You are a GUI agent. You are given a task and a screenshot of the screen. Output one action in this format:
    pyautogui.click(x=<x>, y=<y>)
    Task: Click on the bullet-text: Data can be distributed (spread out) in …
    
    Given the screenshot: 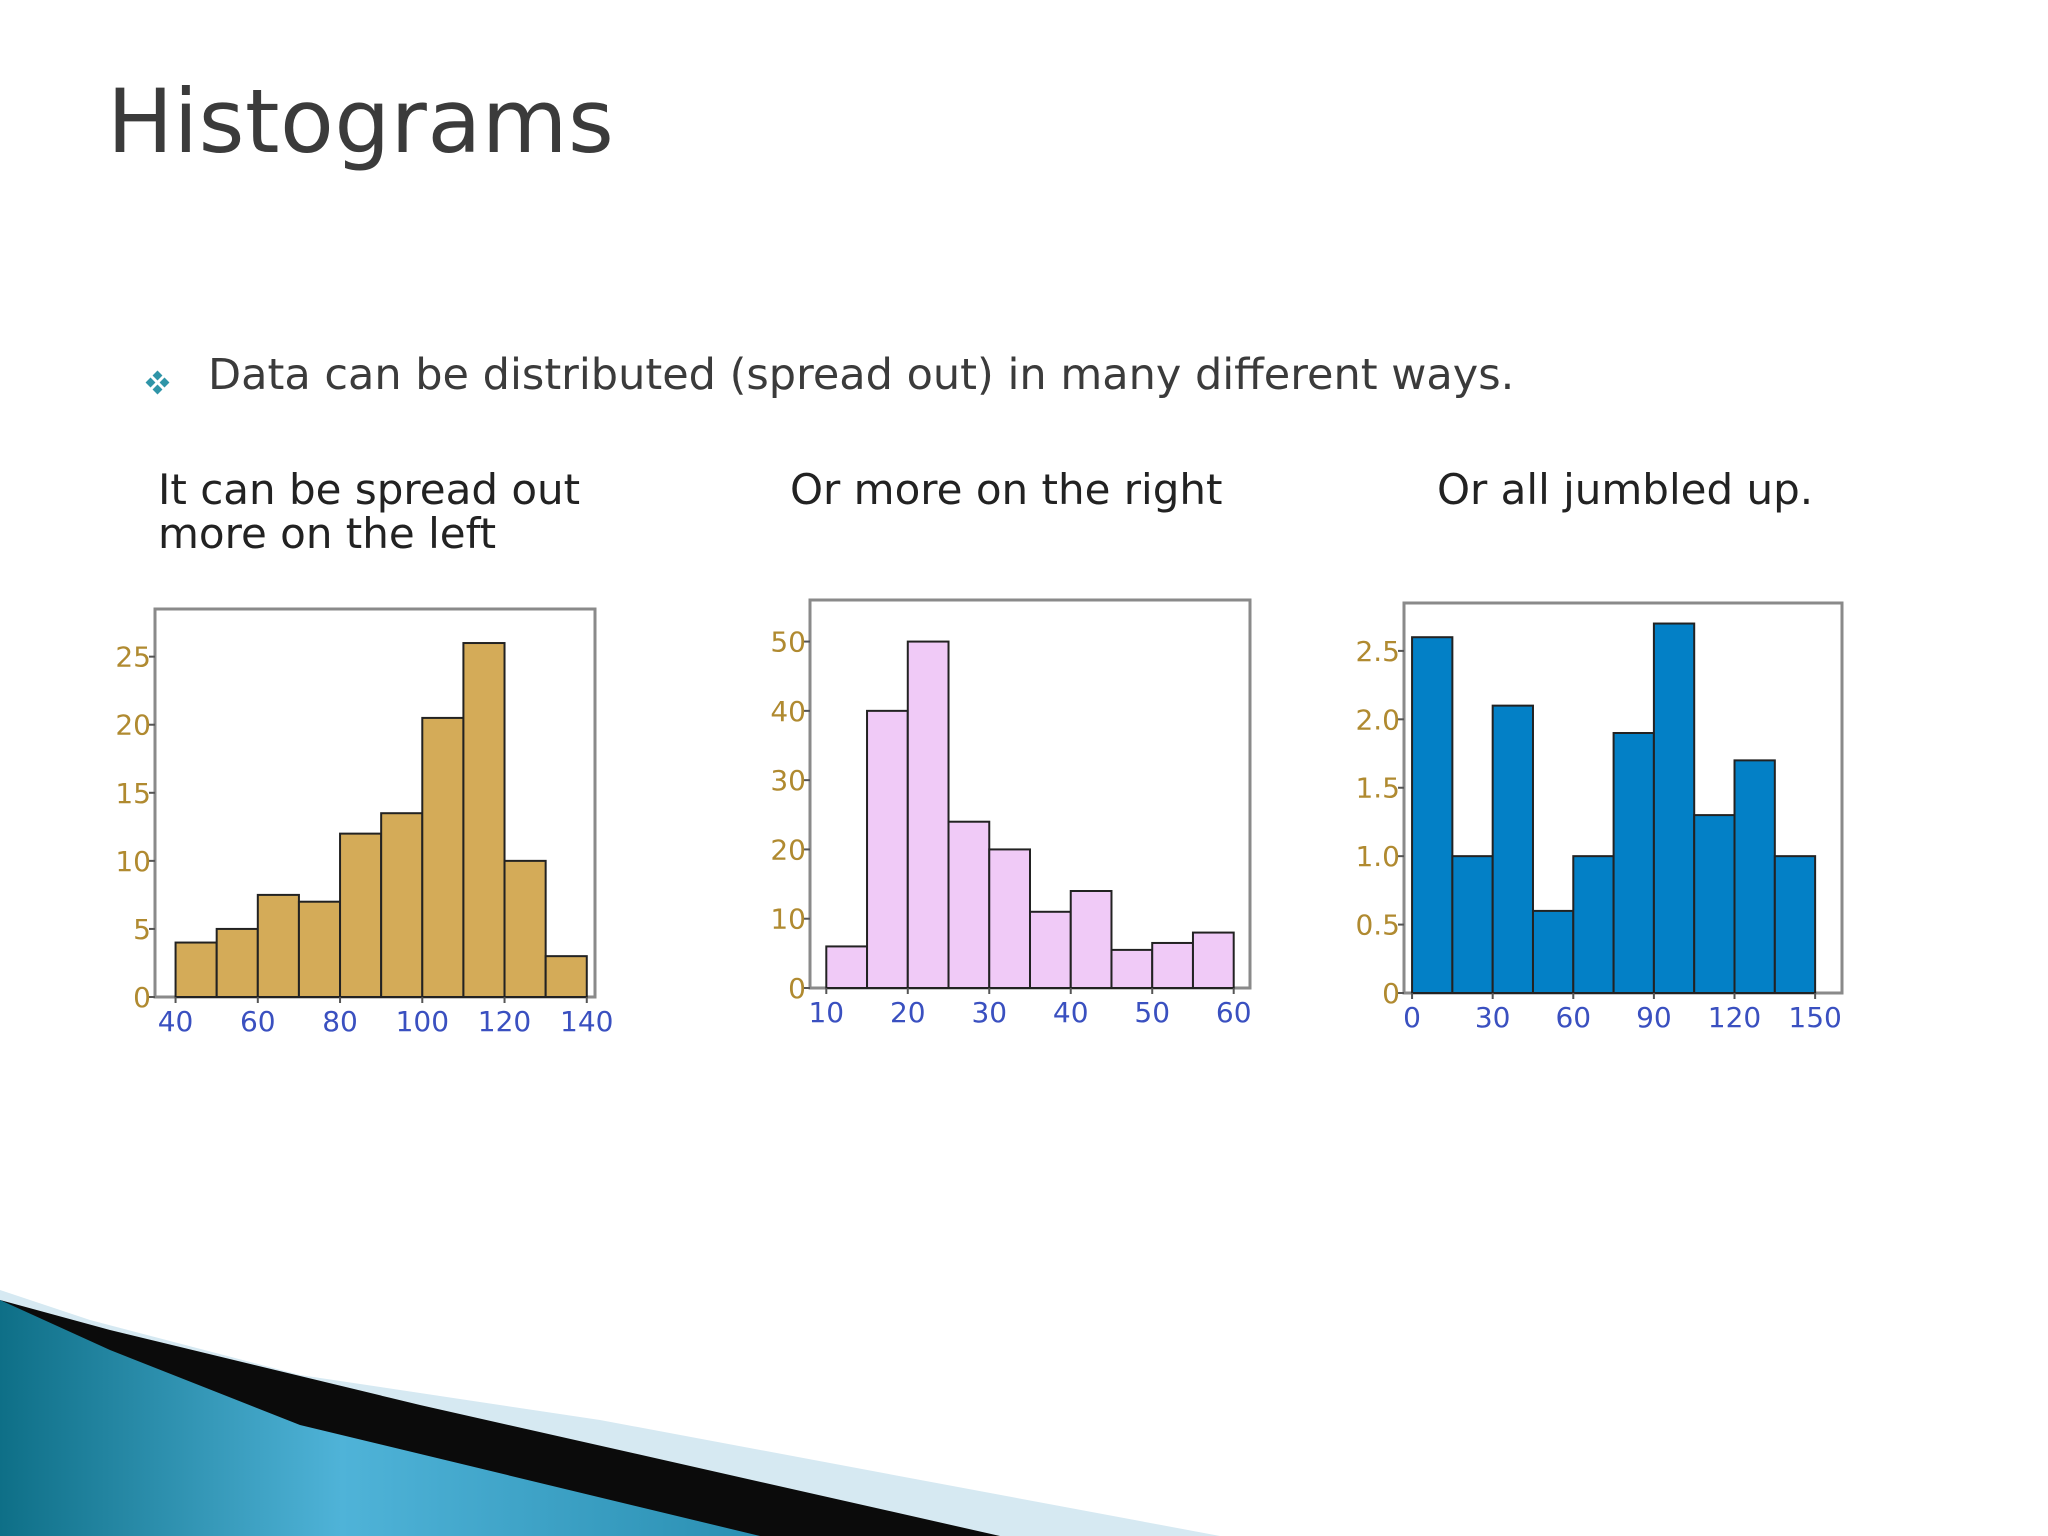 What is the action you would take?
    pyautogui.click(x=861, y=375)
    